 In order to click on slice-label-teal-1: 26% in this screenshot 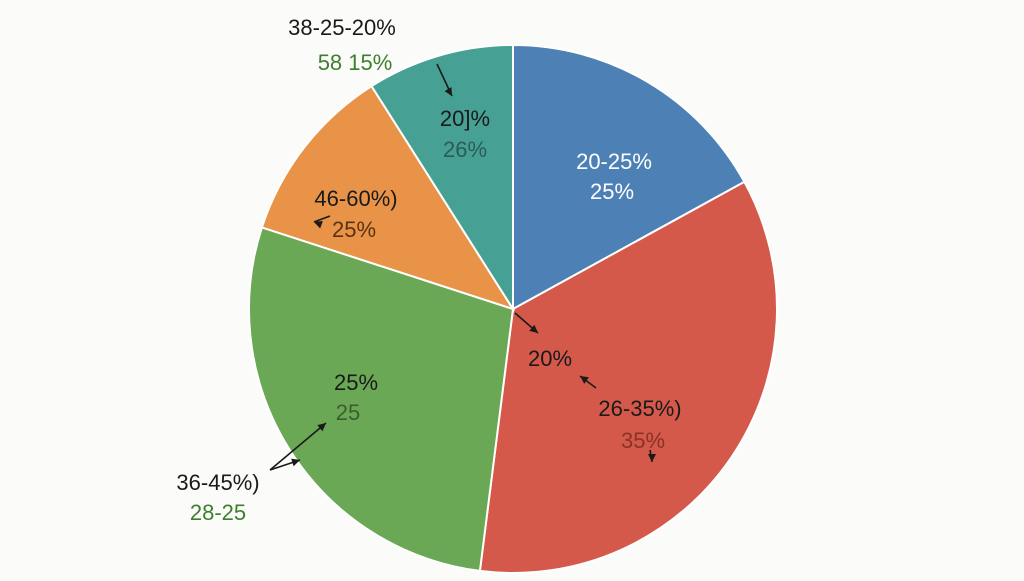, I will do `click(465, 149)`.